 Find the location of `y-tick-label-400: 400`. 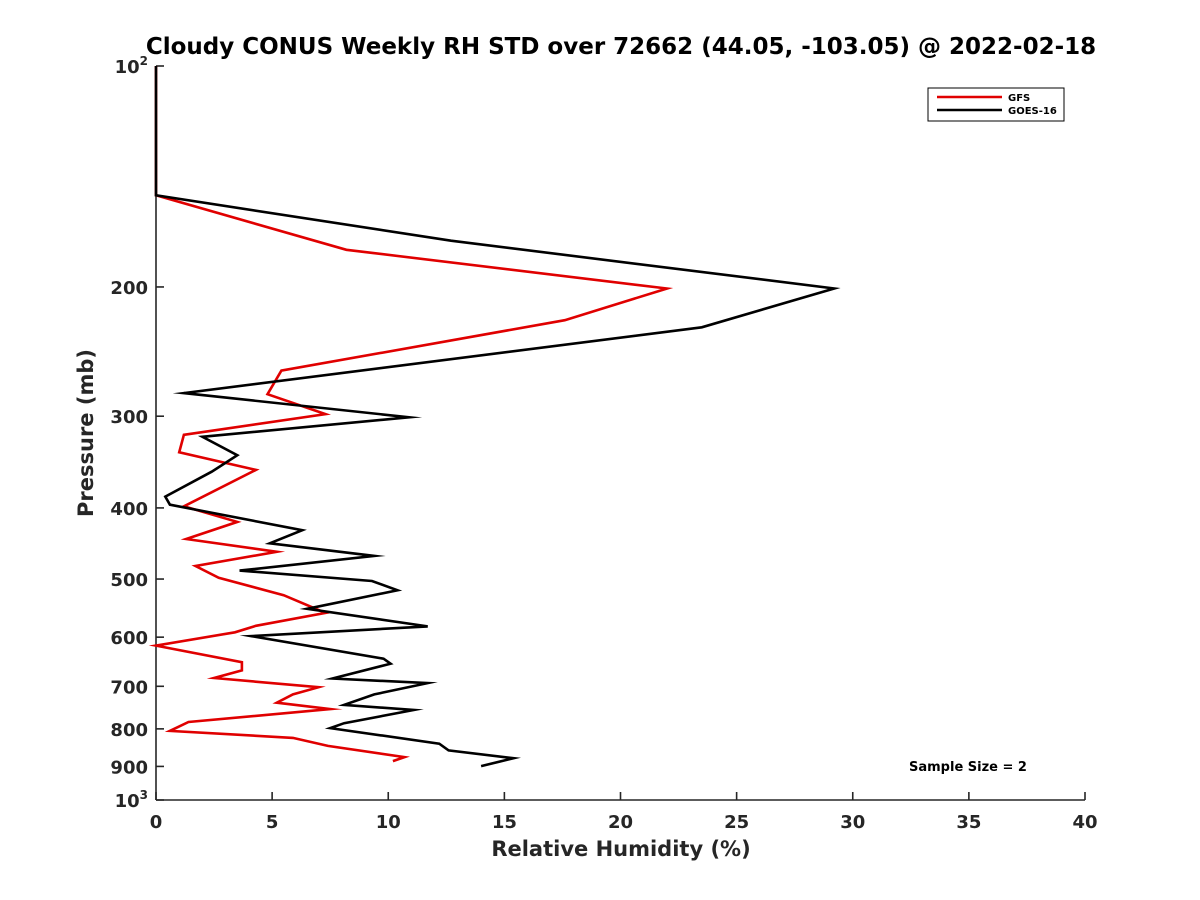

y-tick-label-400: 400 is located at coordinates (129, 509).